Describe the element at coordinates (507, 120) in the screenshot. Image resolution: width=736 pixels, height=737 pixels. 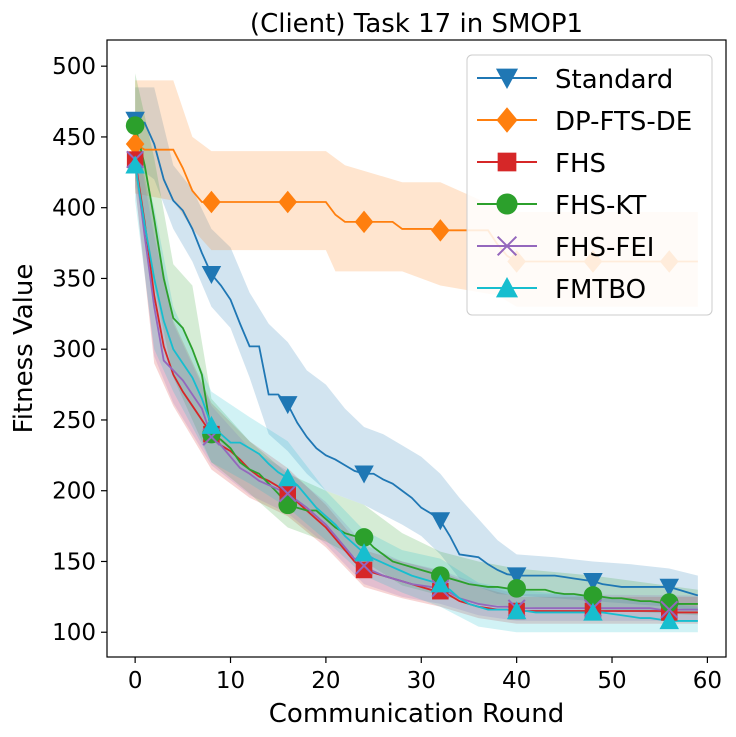
I see `legend-marker-dp-fts-de` at that location.